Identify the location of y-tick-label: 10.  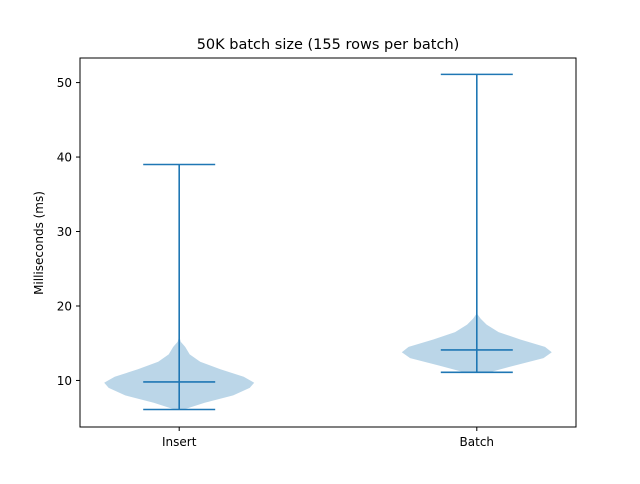
(64, 381).